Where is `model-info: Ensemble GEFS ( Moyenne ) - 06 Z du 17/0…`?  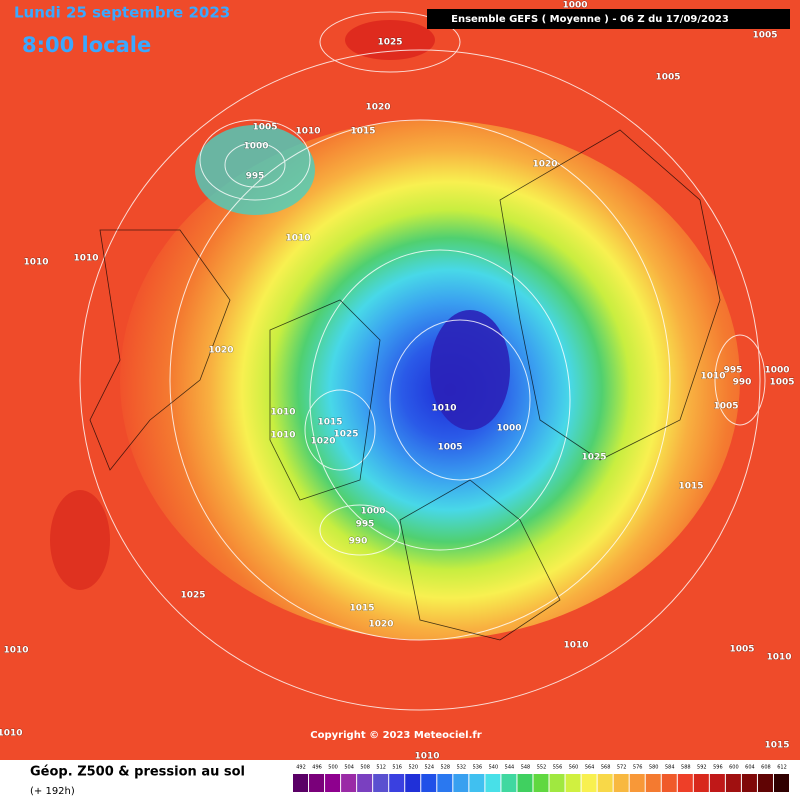 model-info: Ensemble GEFS ( Moyenne ) - 06 Z du 17/0… is located at coordinates (590, 19).